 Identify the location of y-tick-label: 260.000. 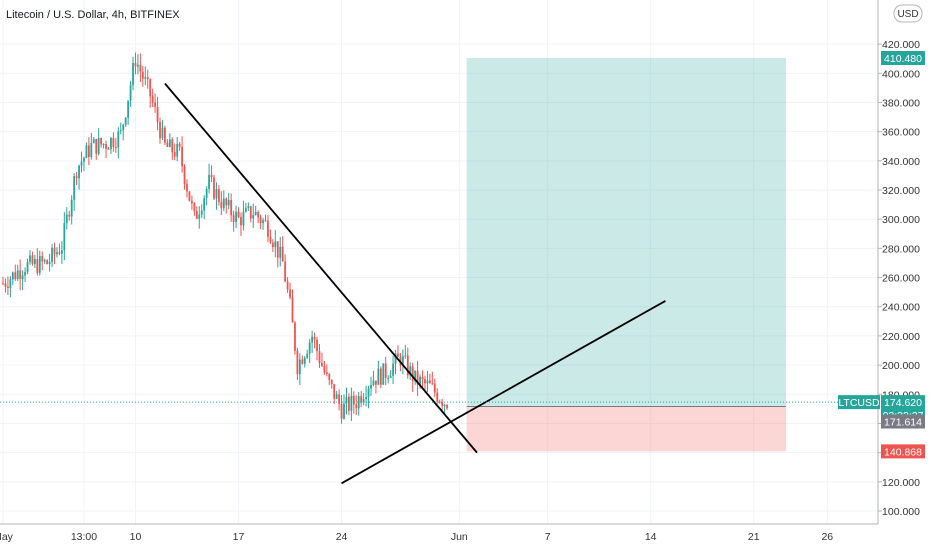
(901, 279).